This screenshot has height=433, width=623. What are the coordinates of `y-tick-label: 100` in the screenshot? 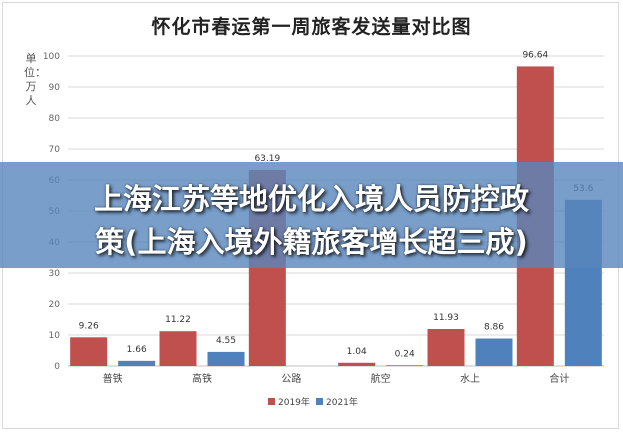 It's located at (51, 57).